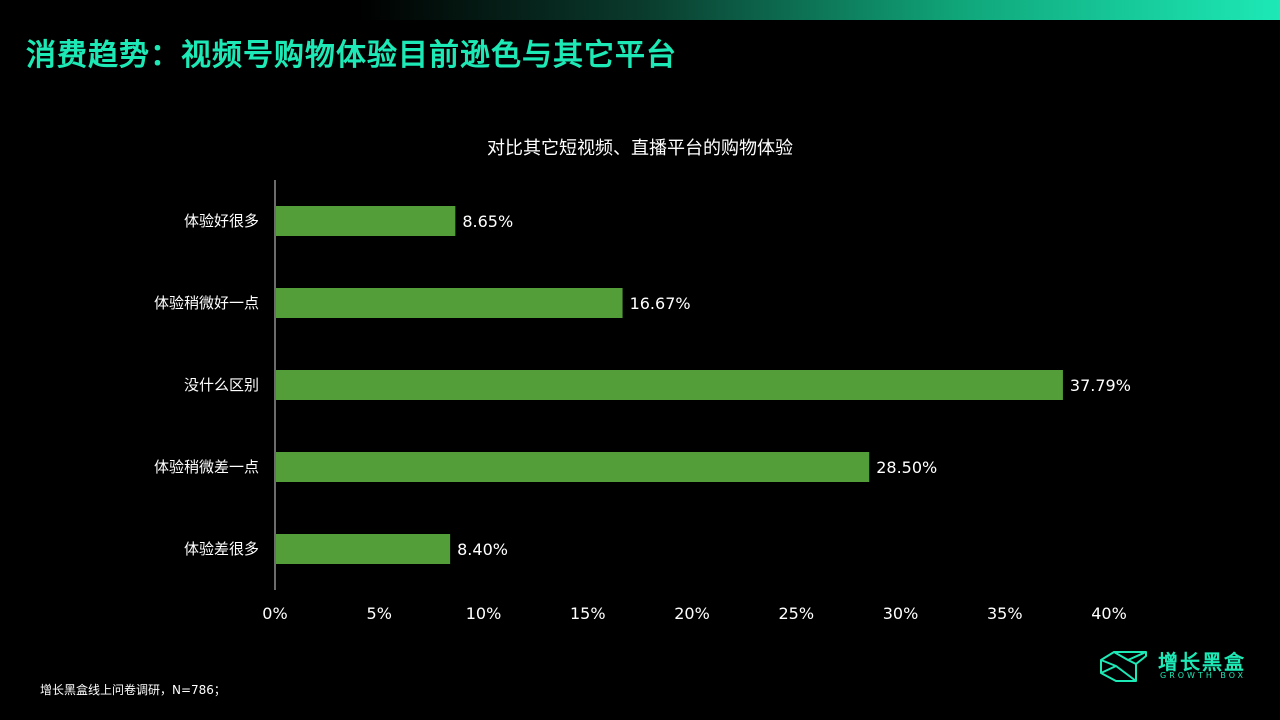 The image size is (1280, 720). Describe the element at coordinates (221, 385) in the screenshot. I see `category-label: 没什么区别` at that location.